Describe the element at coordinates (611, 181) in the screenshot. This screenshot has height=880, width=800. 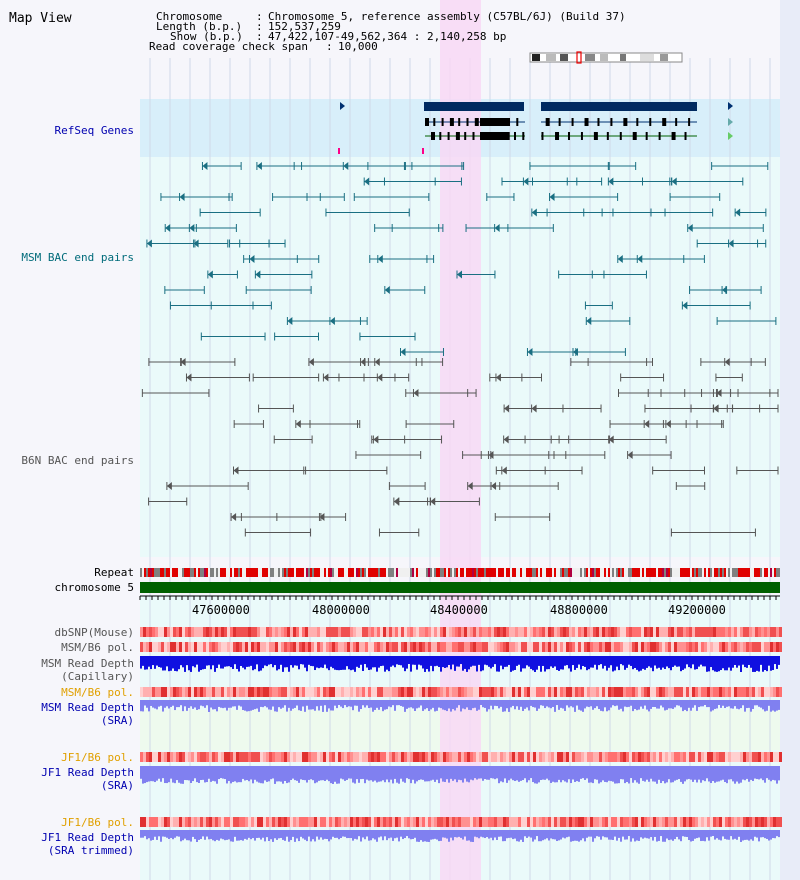
I see `bac-end-arrow` at that location.